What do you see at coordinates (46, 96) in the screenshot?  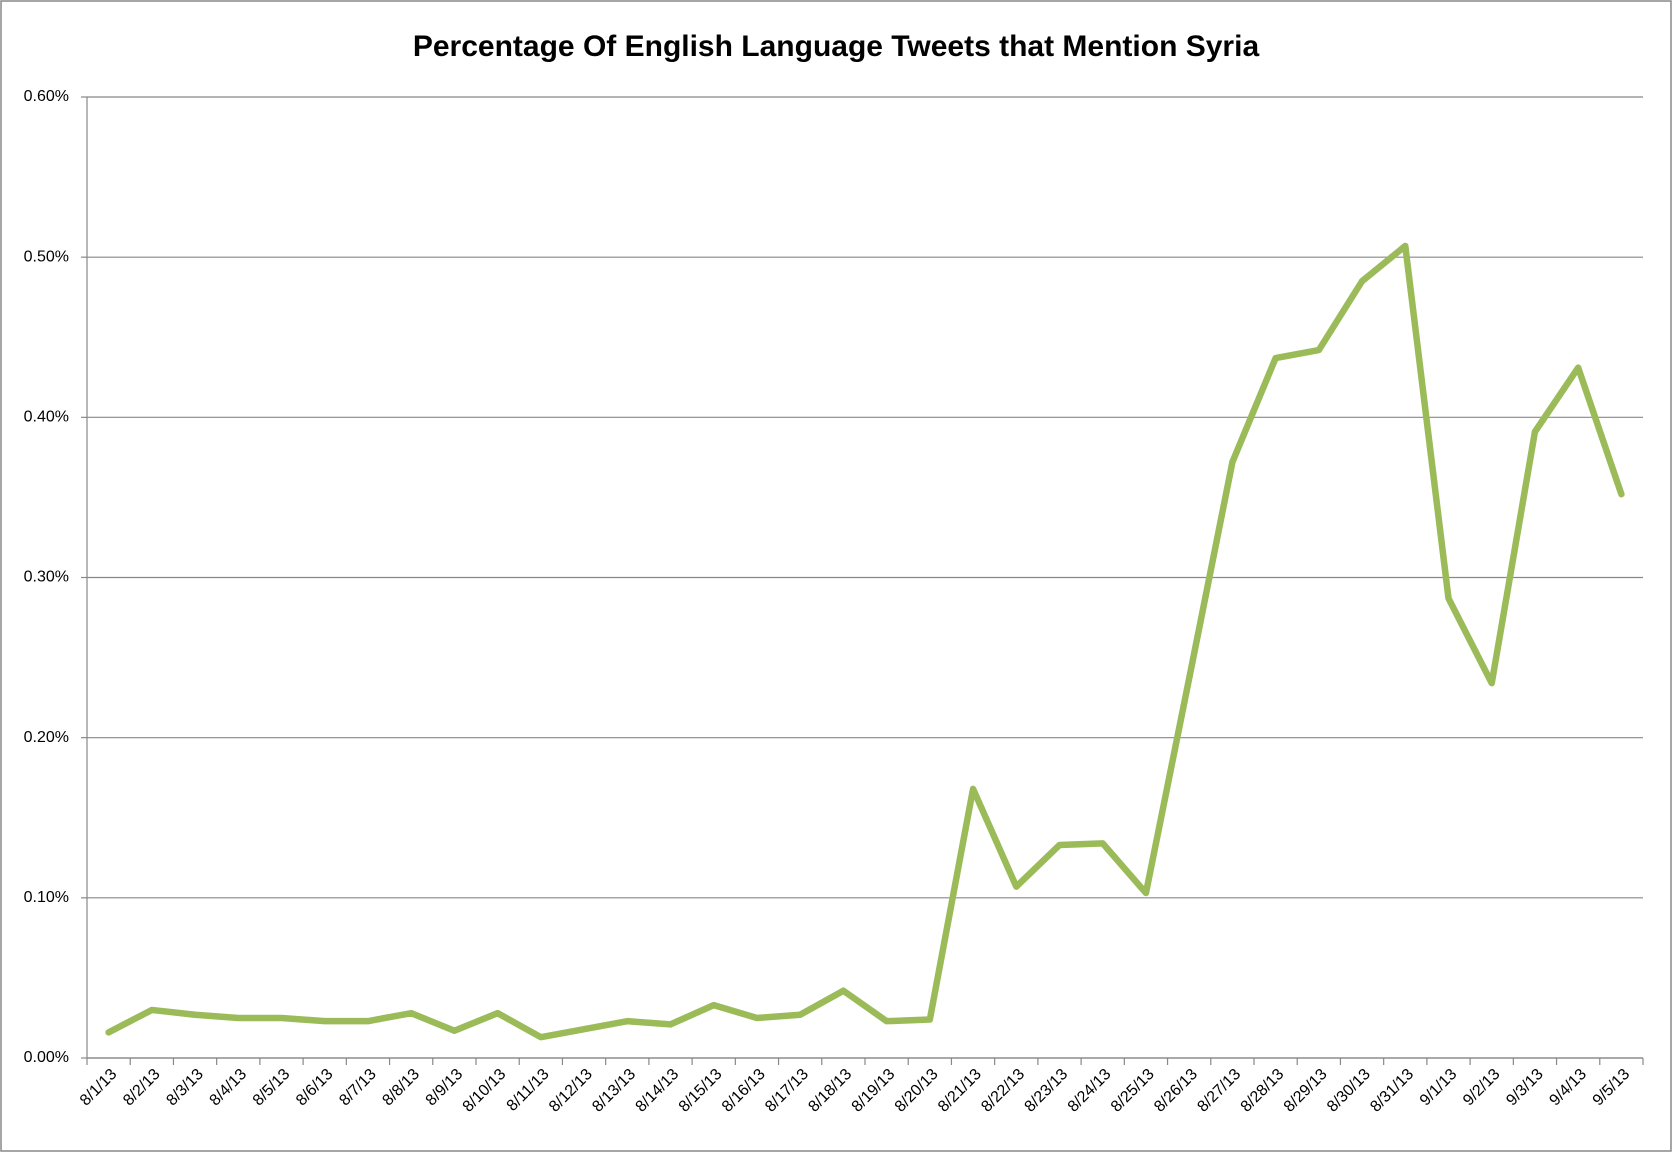 I see `y-tick-label: 0.60%` at bounding box center [46, 96].